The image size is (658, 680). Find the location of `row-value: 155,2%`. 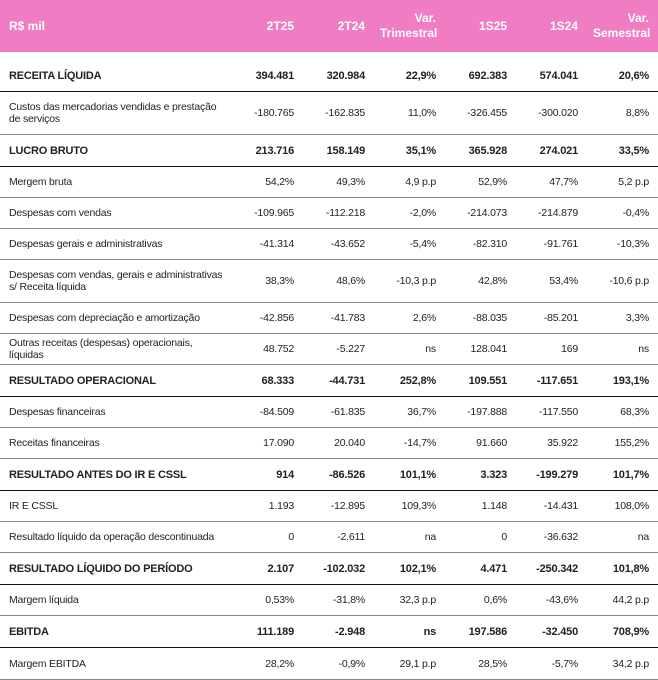

row-value: 155,2% is located at coordinates (622, 443).